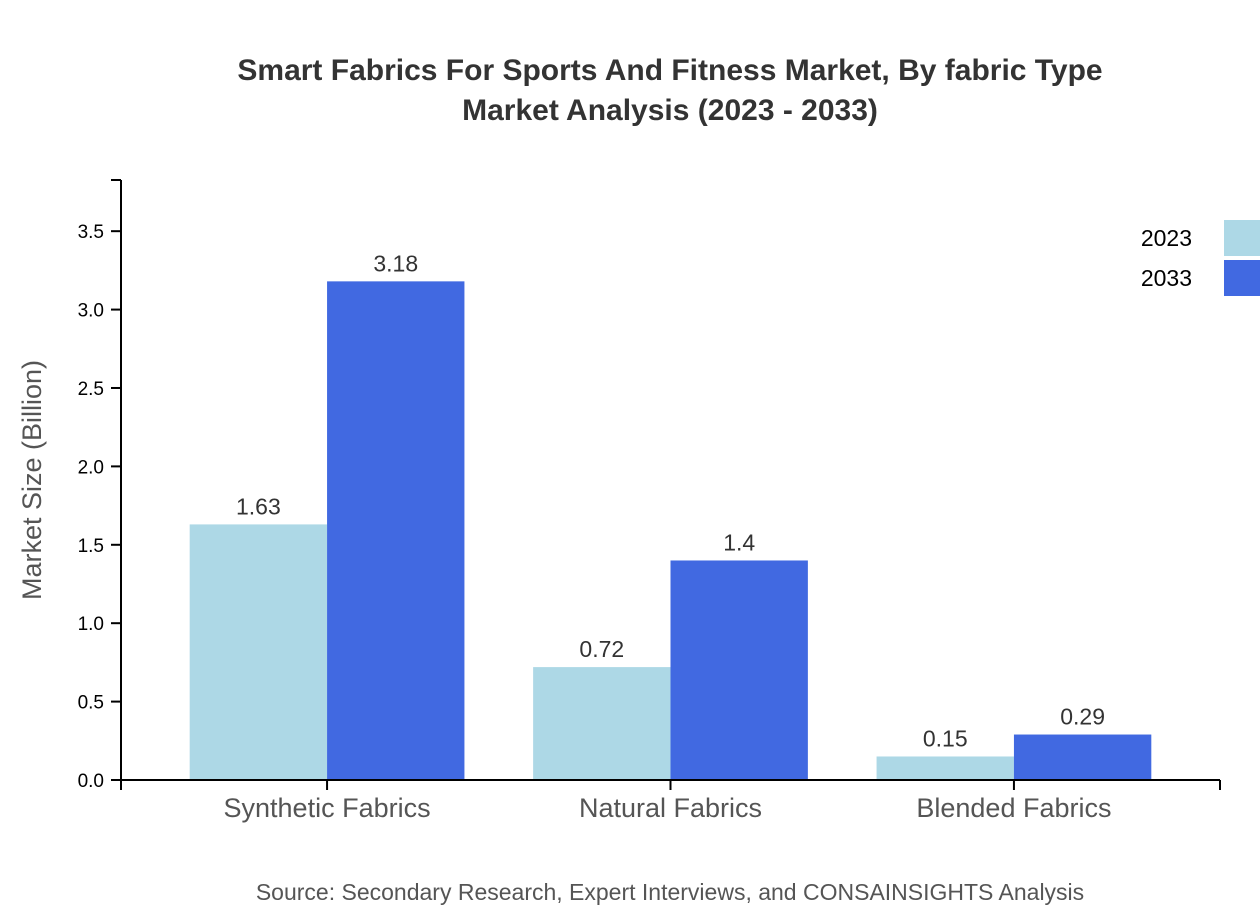 This screenshot has height=920, width=1260. Describe the element at coordinates (258, 506) in the screenshot. I see `data-label: 1.63` at that location.